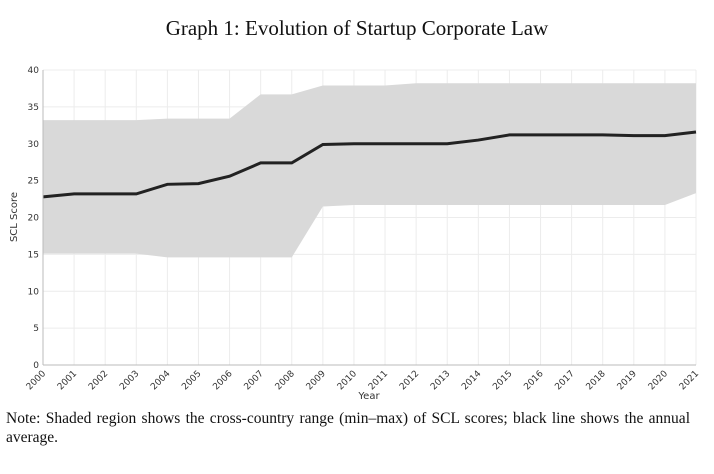  What do you see at coordinates (67, 380) in the screenshot?
I see `x-tick-label: 2001` at bounding box center [67, 380].